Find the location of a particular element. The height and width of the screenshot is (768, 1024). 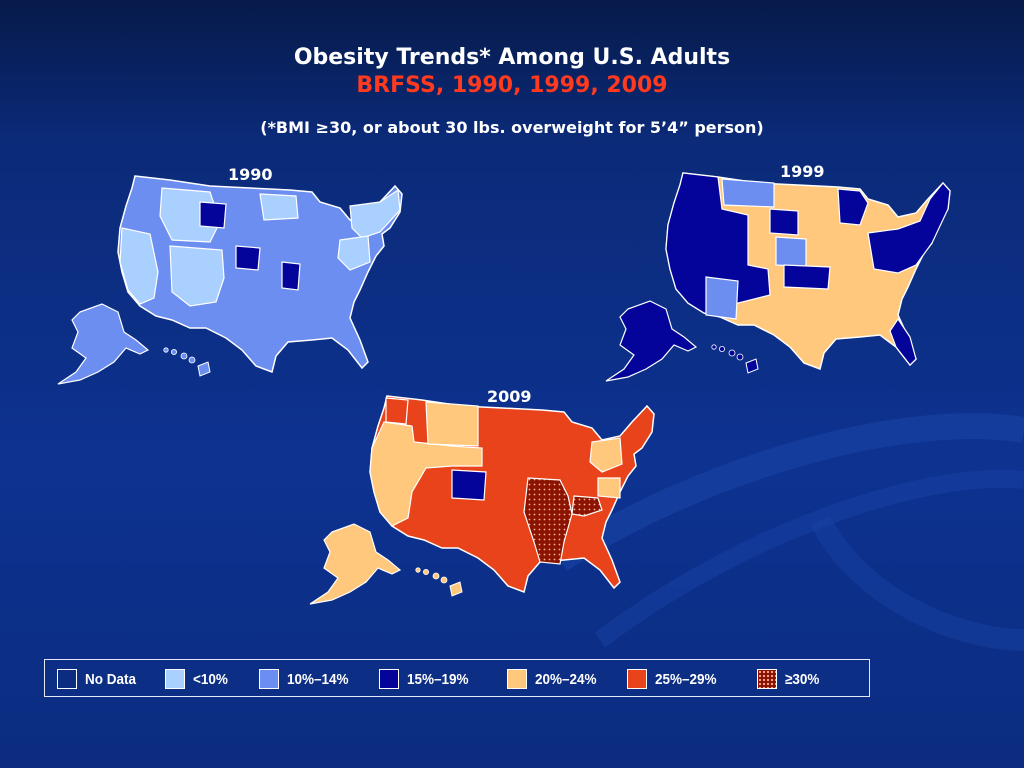

legend-item-lt10: <10% is located at coordinates (198, 679).